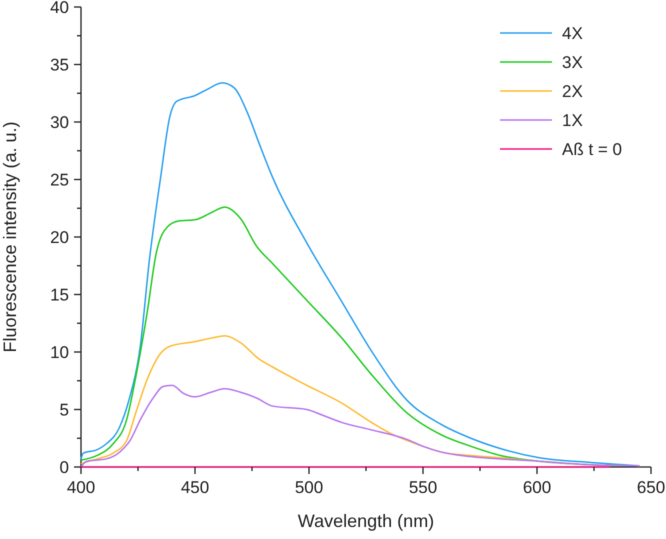  Describe the element at coordinates (572, 33) in the screenshot. I see `legend-label: 4X` at that location.